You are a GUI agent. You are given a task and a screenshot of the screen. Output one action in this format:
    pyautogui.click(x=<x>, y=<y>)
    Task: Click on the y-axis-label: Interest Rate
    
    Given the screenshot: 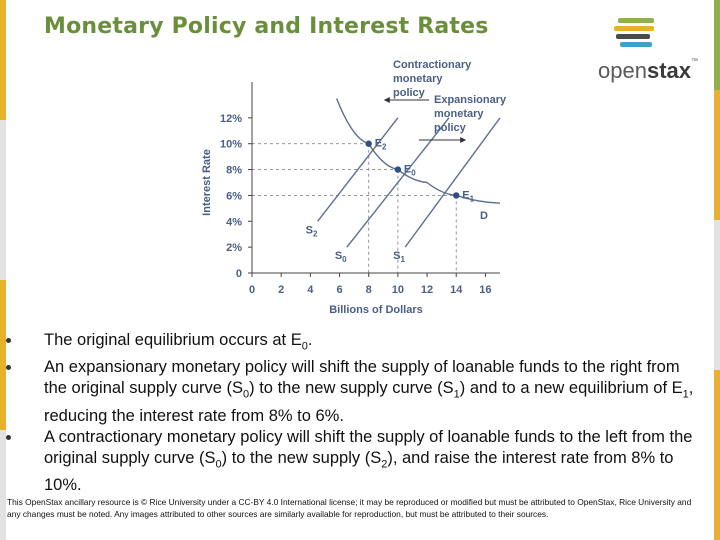 What is the action you would take?
    pyautogui.click(x=207, y=182)
    